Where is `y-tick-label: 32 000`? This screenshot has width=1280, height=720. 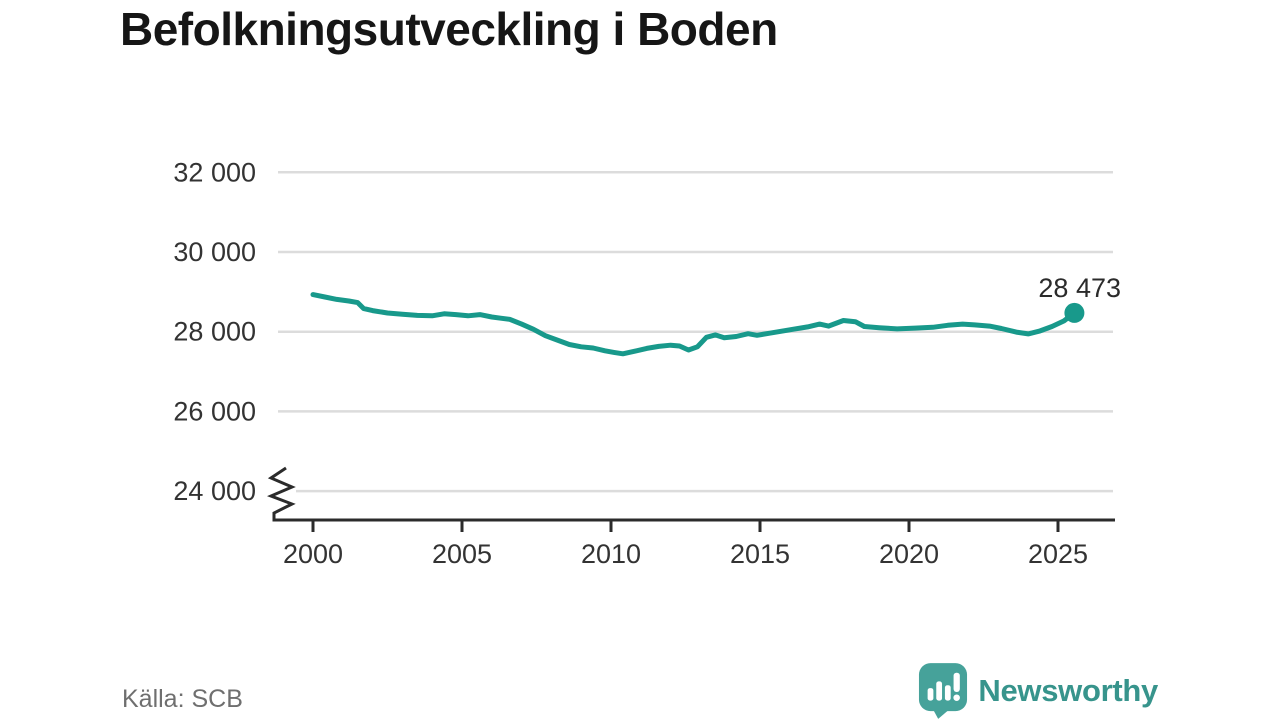 y-tick-label: 32 000 is located at coordinates (214, 172).